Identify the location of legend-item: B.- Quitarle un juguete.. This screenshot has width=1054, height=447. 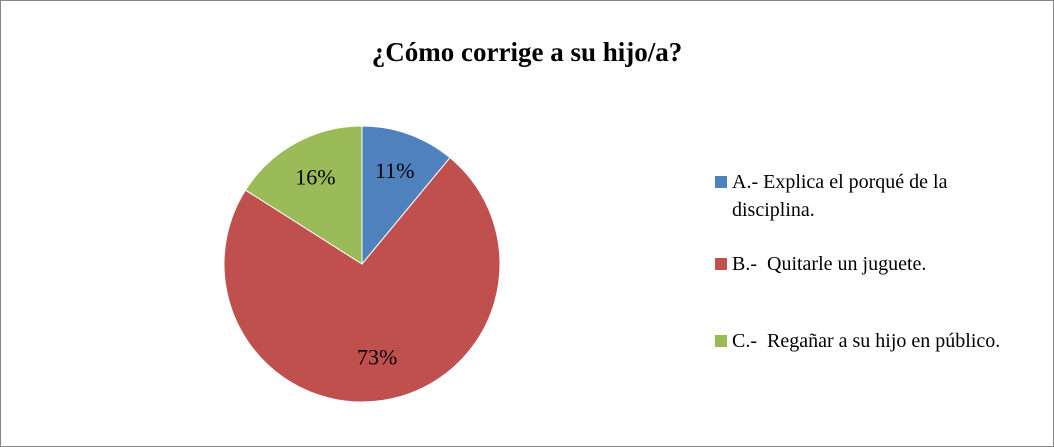
(875, 264).